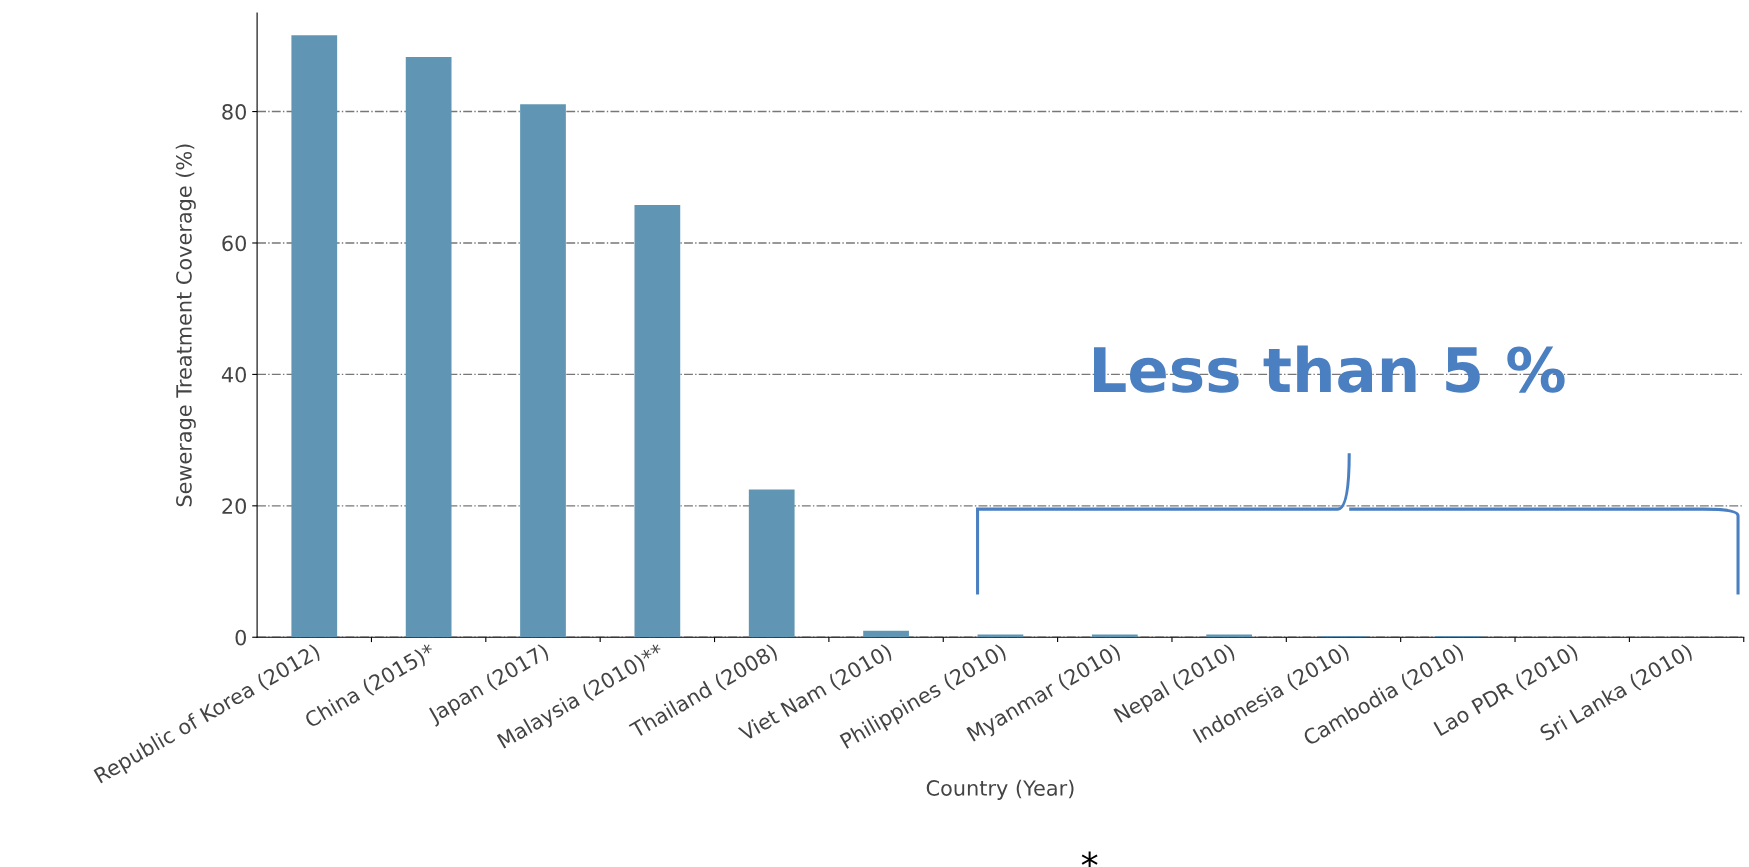  What do you see at coordinates (233, 374) in the screenshot?
I see `y-tick-label: 40` at bounding box center [233, 374].